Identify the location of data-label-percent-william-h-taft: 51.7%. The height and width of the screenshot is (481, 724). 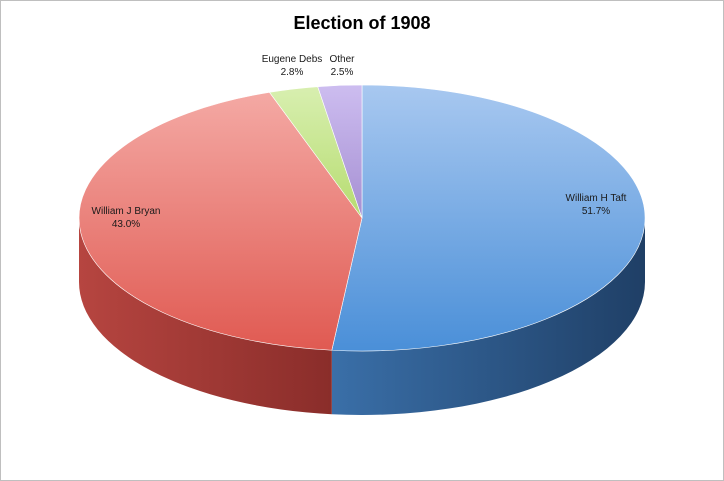
(596, 211).